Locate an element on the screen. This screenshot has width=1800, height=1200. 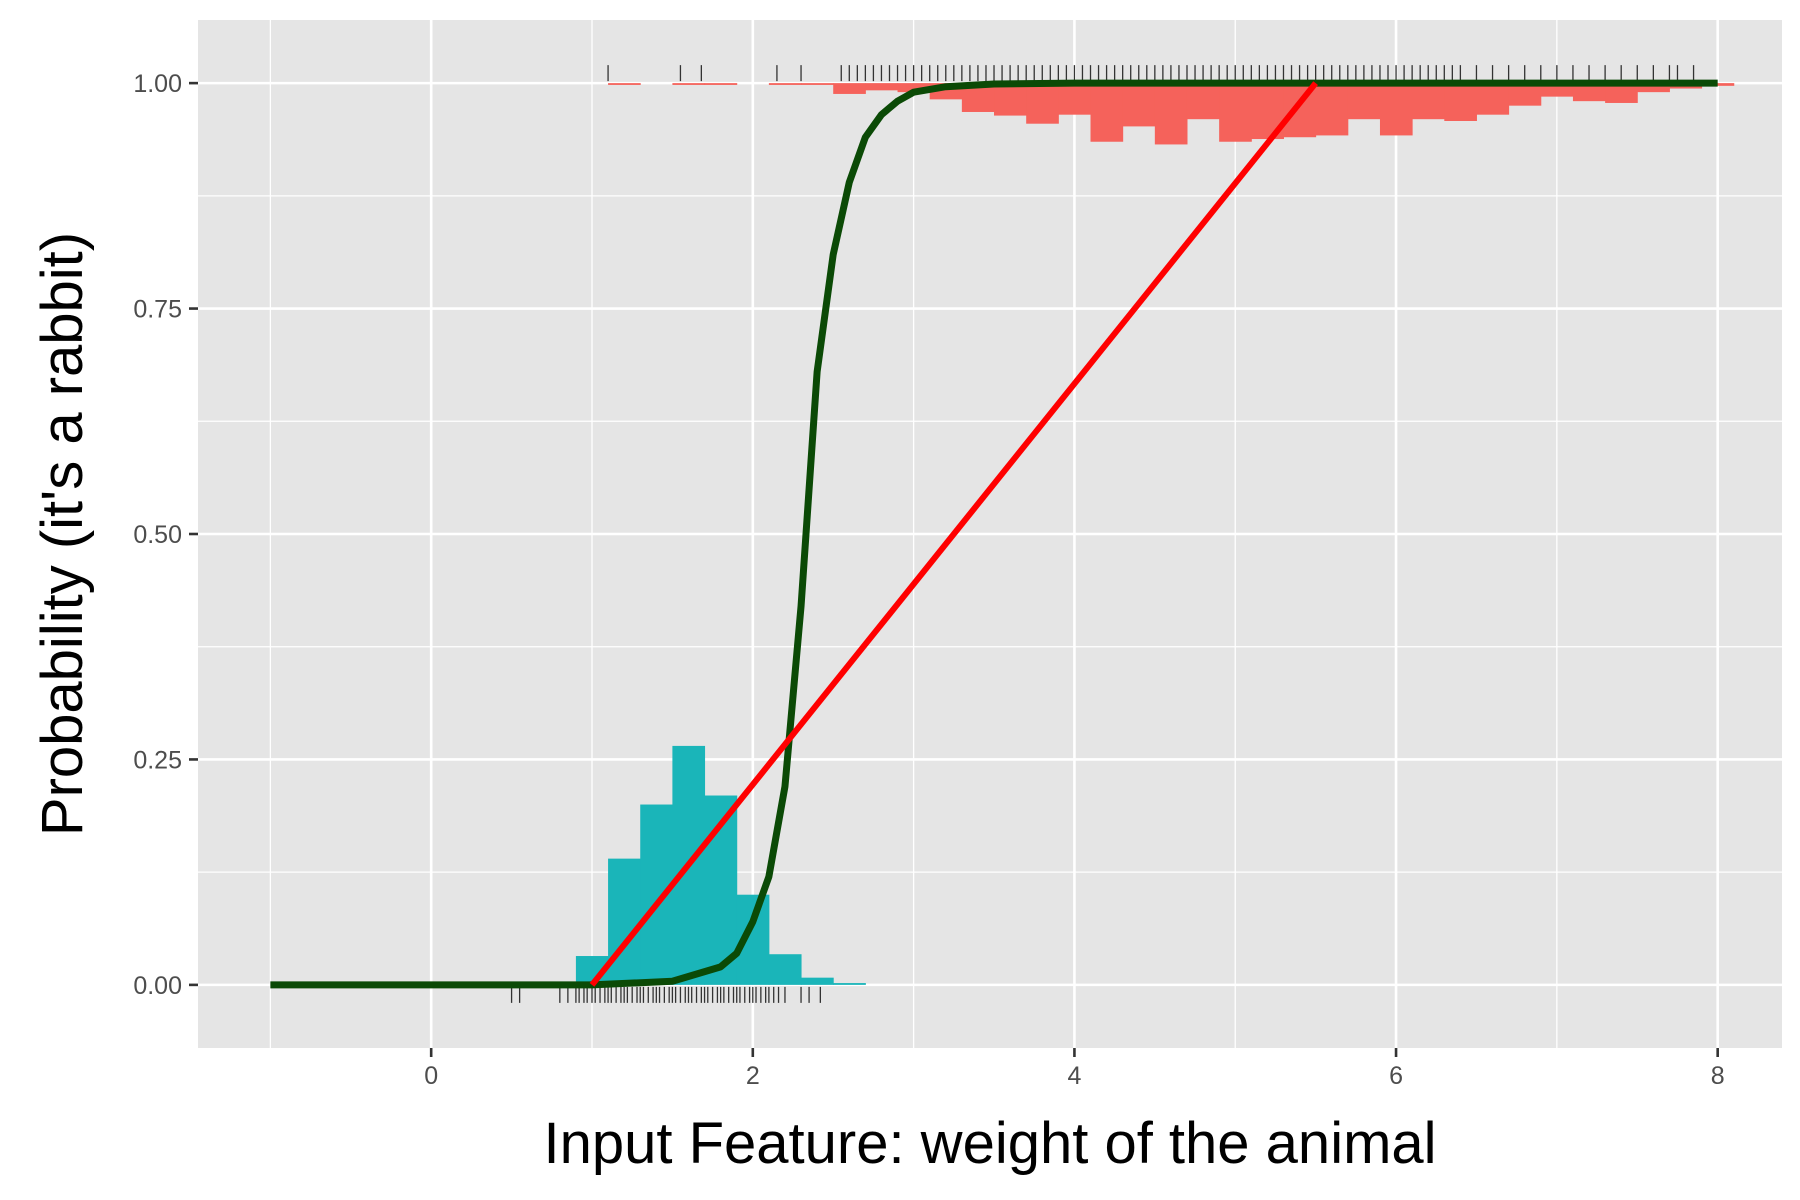
y-tick-label: 0.00 is located at coordinates (157, 986).